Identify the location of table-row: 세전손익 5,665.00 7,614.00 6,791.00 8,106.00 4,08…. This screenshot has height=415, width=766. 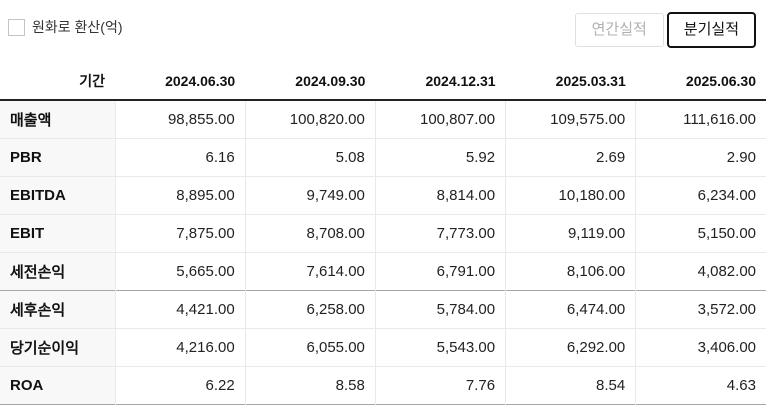
(383, 271).